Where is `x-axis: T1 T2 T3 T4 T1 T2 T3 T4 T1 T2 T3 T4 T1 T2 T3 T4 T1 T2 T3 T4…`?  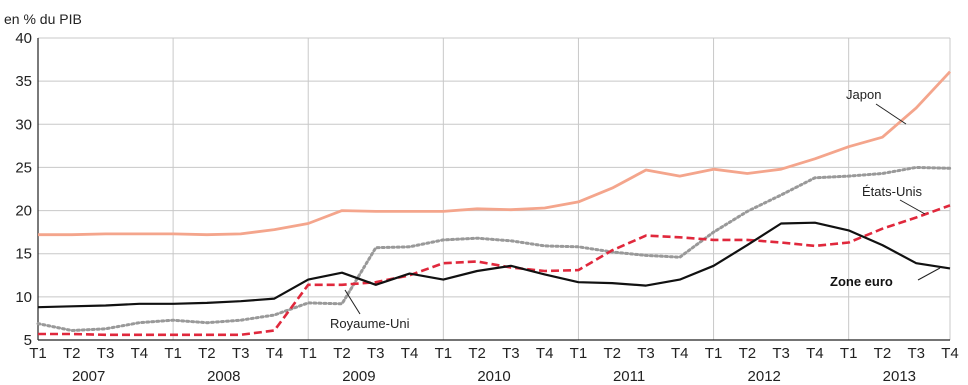 x-axis: T1 T2 T3 T4 T1 T2 T3 T4 T1 T2 T3 T4 T1 T2 T3 T4 T1 T2 T3 T4… is located at coordinates (494, 362).